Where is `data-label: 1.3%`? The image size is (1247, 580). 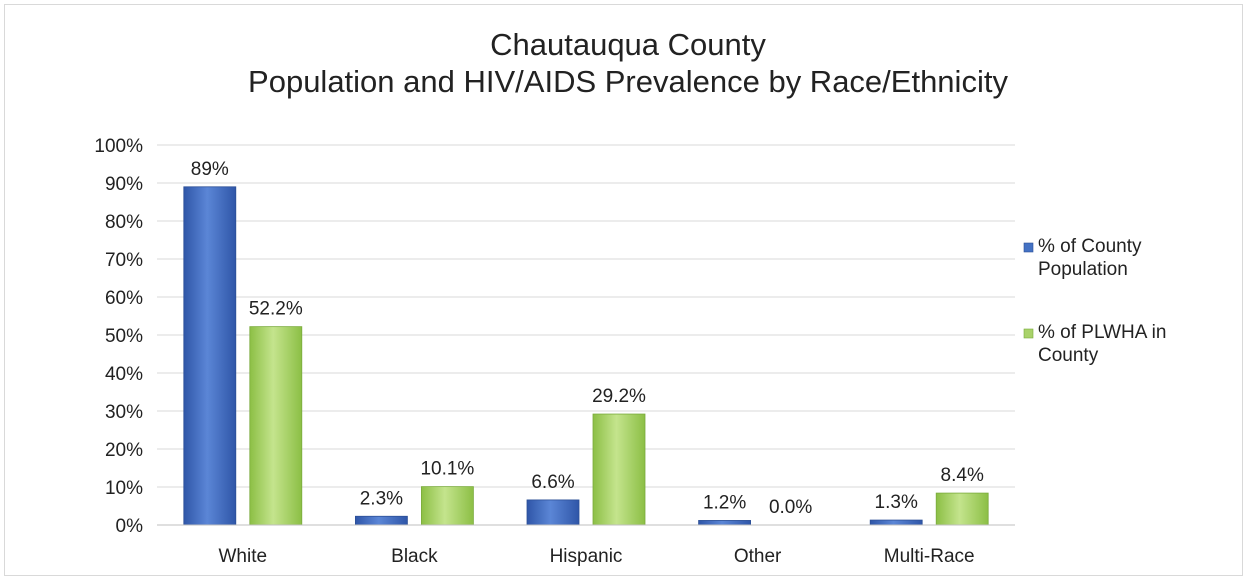 data-label: 1.3% is located at coordinates (896, 502).